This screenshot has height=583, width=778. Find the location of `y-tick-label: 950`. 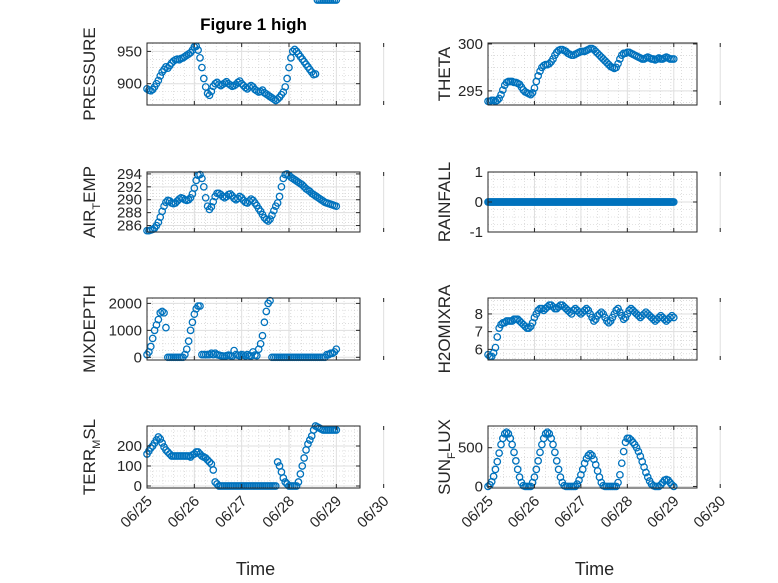

y-tick-label: 950 is located at coordinates (129, 51).